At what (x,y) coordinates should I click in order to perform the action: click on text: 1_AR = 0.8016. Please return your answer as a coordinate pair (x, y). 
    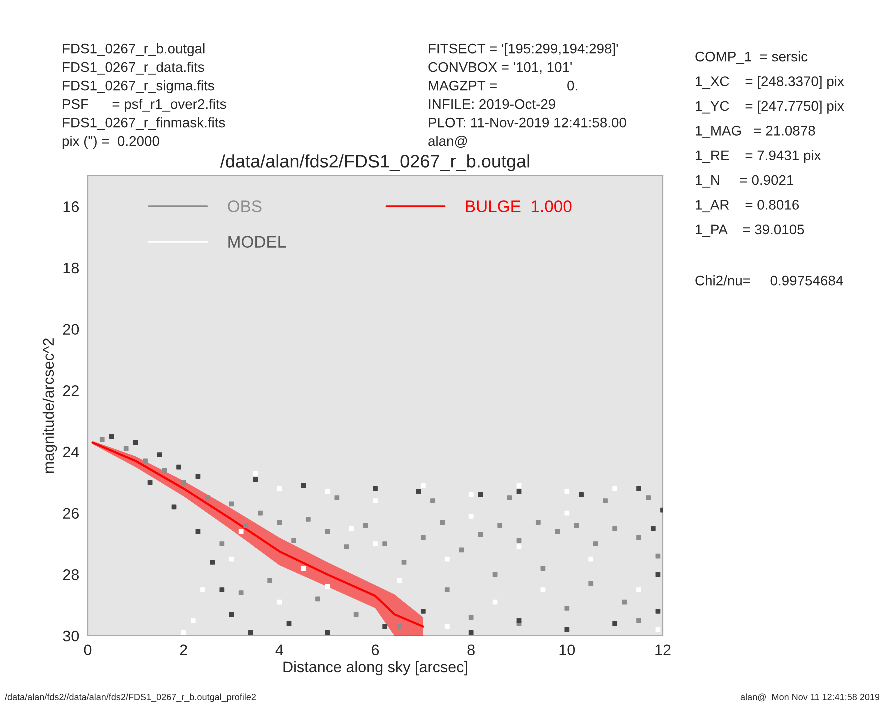
    Looking at the image, I should click on (748, 206).